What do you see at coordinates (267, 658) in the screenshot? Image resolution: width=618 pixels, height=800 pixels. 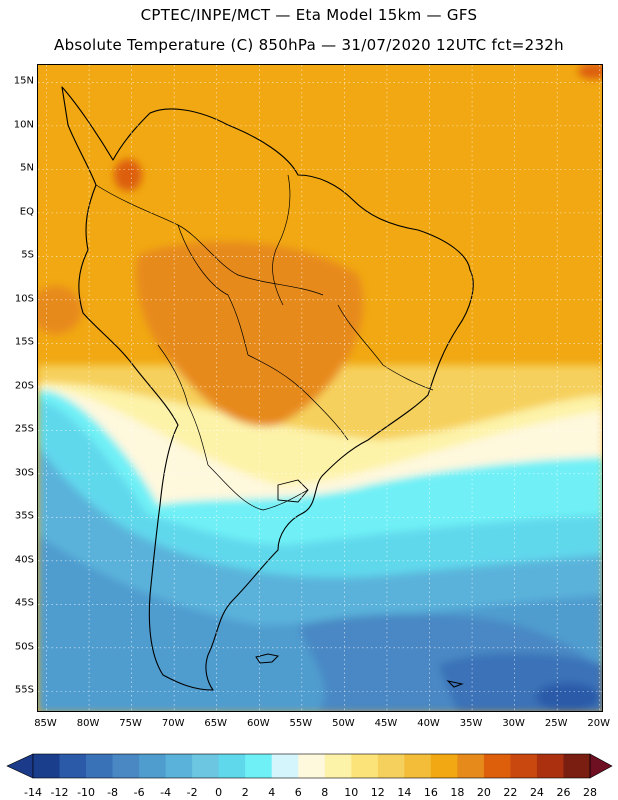 I see `falkland-islands` at bounding box center [267, 658].